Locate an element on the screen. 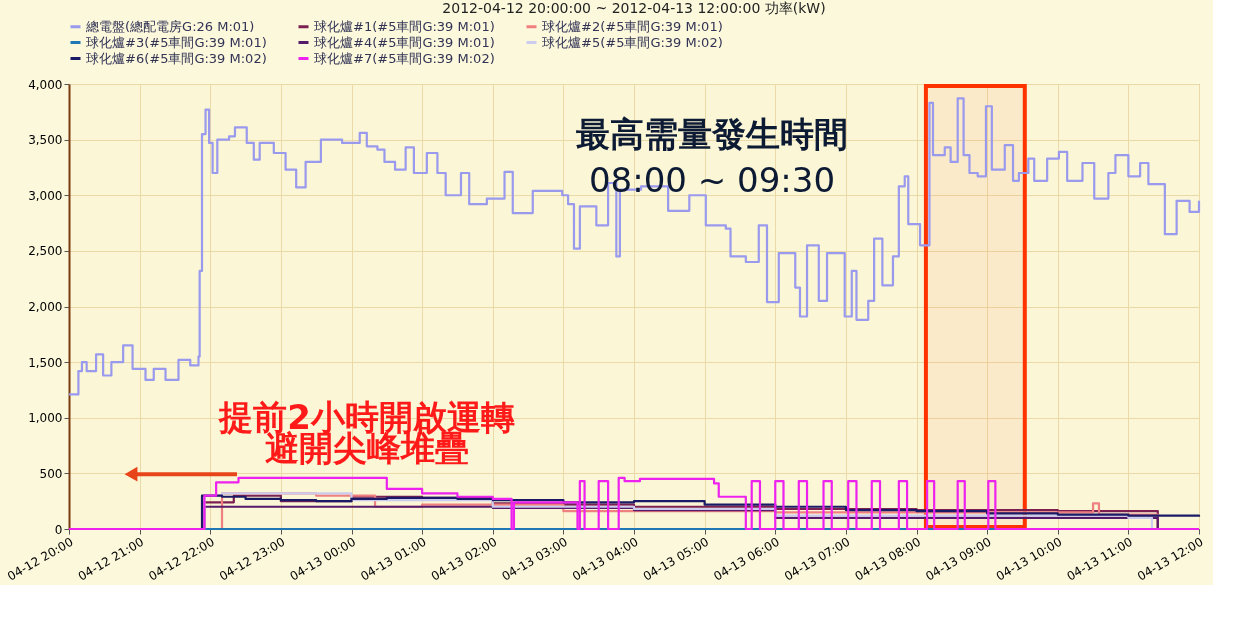 The width and height of the screenshot is (1243, 636). y-tick-label: 3,000 is located at coordinates (45, 195).